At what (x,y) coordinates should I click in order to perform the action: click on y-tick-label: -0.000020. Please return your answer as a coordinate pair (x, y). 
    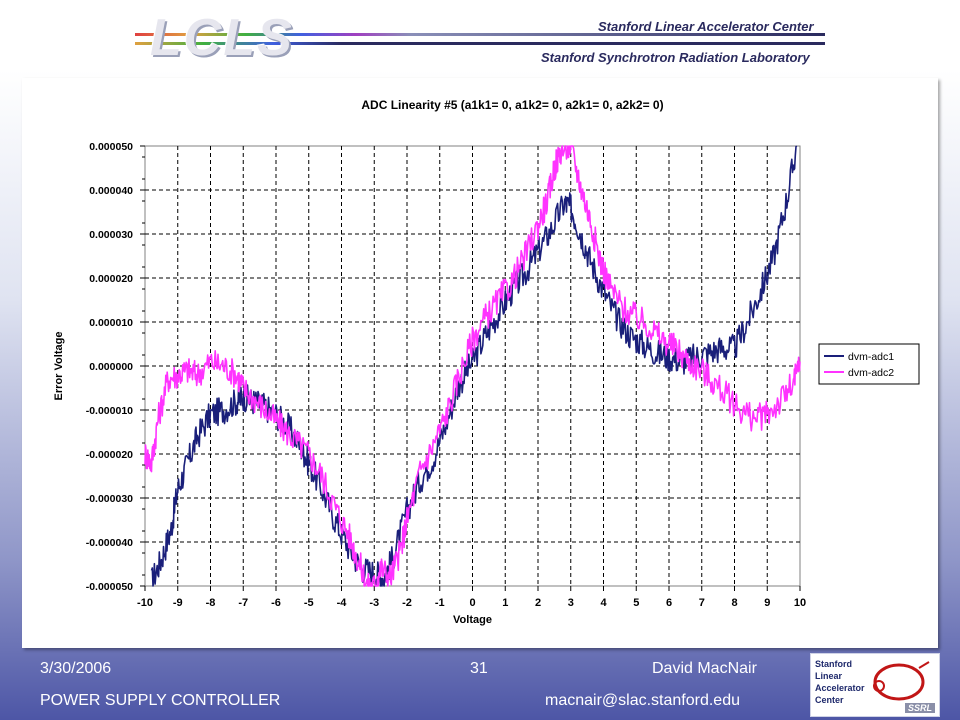
    Looking at the image, I should click on (109, 455).